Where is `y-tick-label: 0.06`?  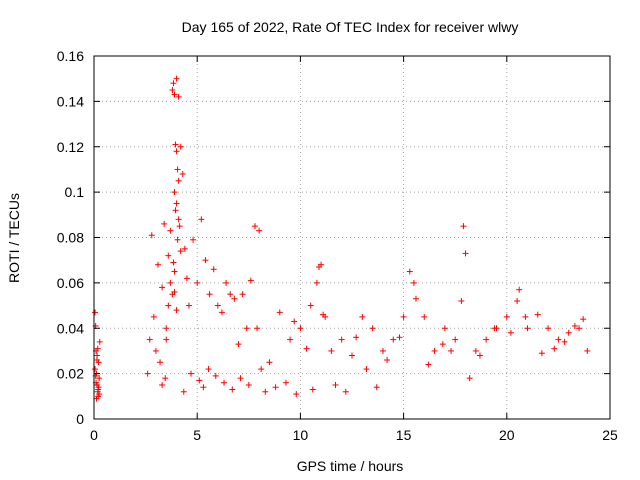 y-tick-label: 0.06 is located at coordinates (70, 283).